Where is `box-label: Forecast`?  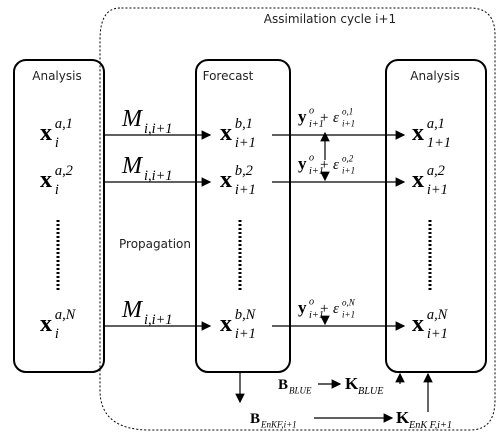 box-label: Forecast is located at coordinates (228, 76).